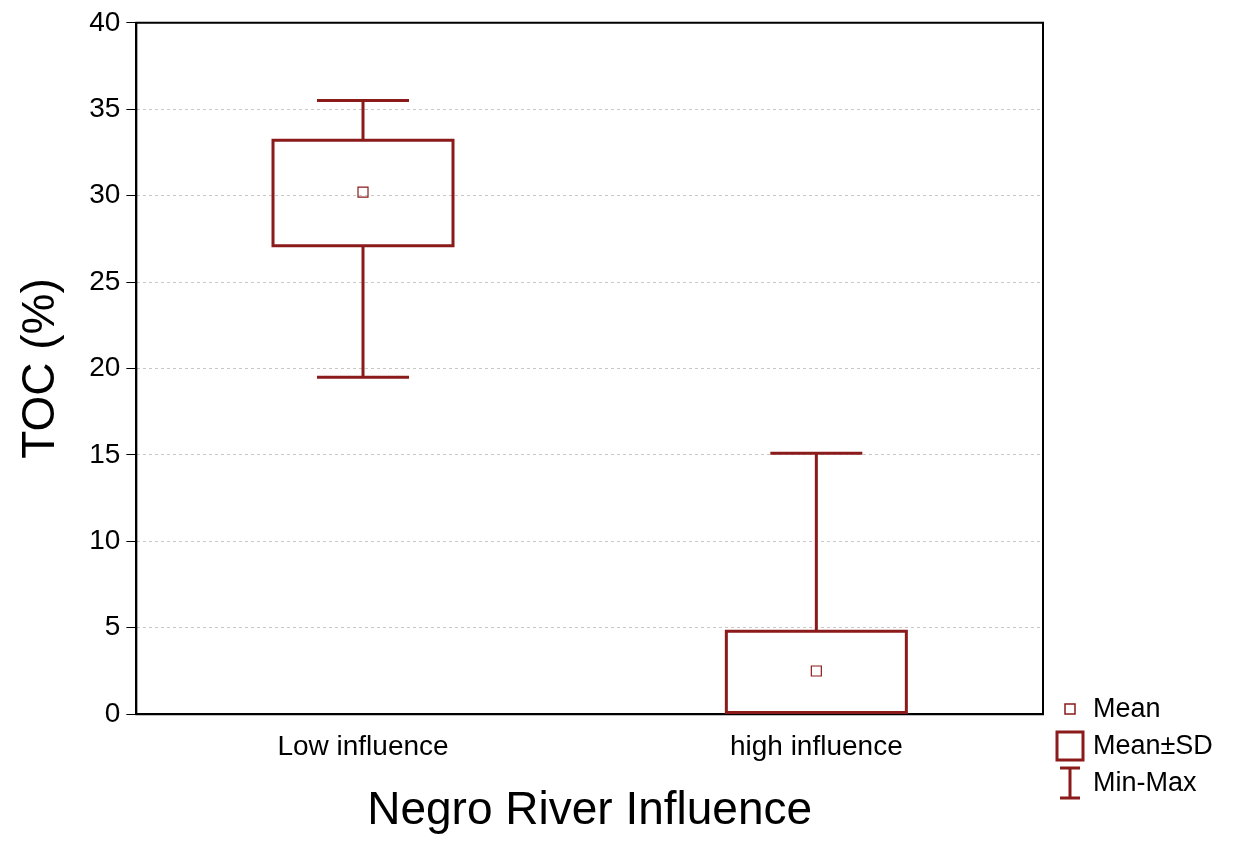 The height and width of the screenshot is (853, 1248). What do you see at coordinates (1145, 782) in the screenshot?
I see `text: Min-Max` at bounding box center [1145, 782].